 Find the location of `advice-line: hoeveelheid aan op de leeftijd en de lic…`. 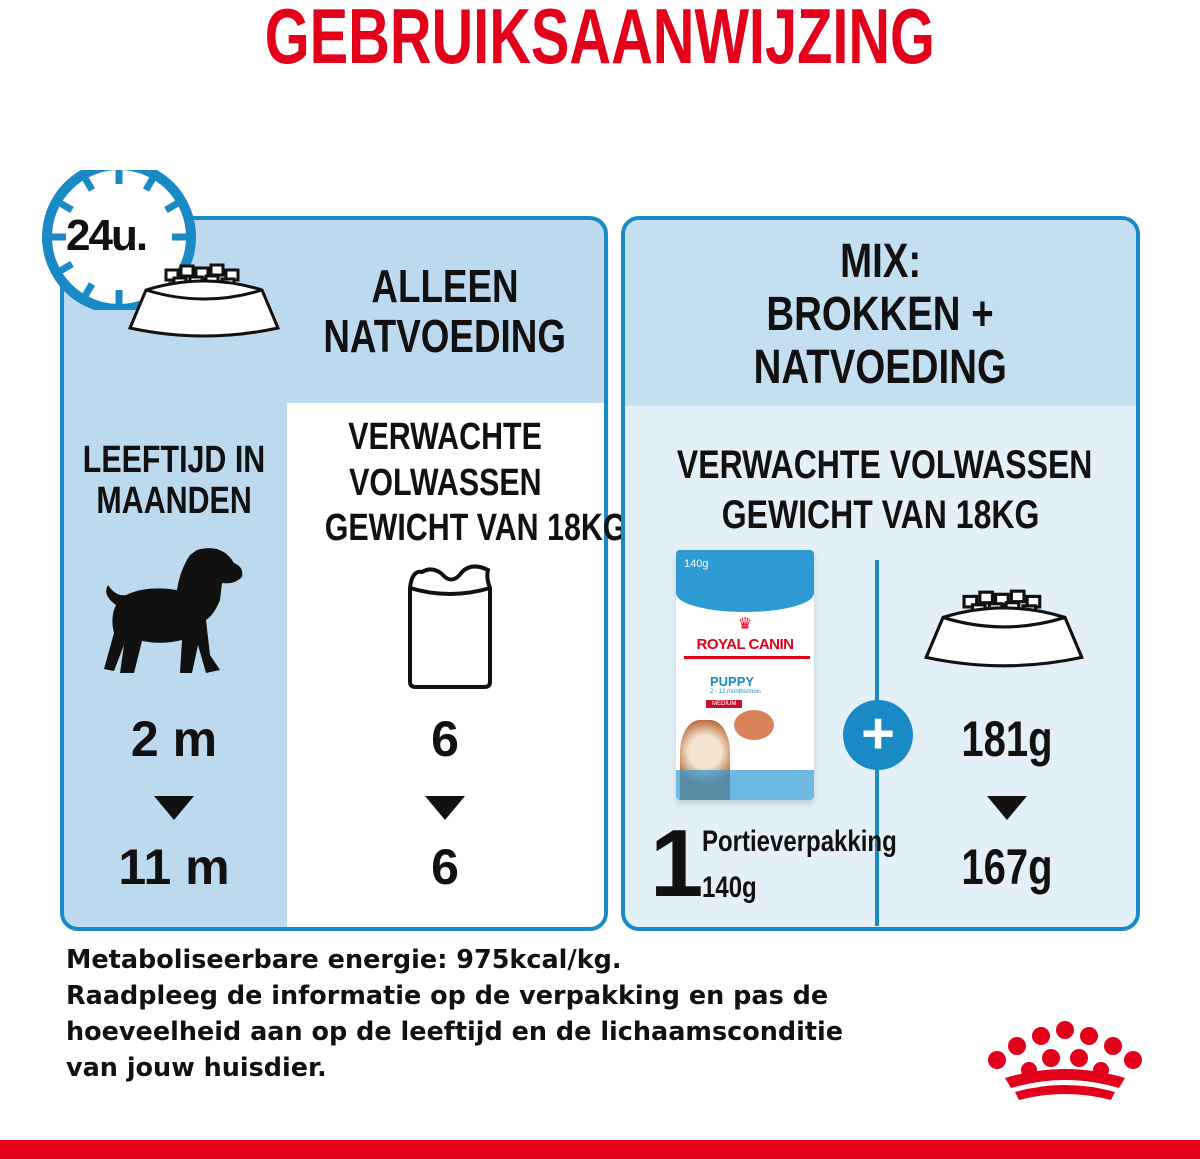

advice-line: hoeveelheid aan op de leeftijd en de lic… is located at coordinates (455, 1032).